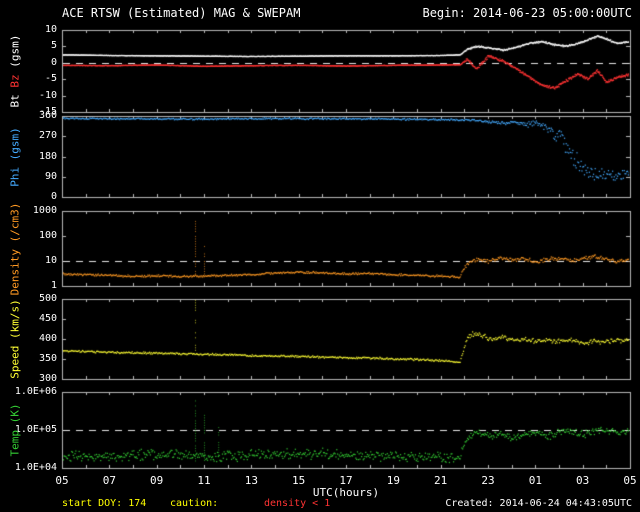 The height and width of the screenshot is (512, 640). What do you see at coordinates (194, 503) in the screenshot?
I see `caution-label: caution:` at bounding box center [194, 503].